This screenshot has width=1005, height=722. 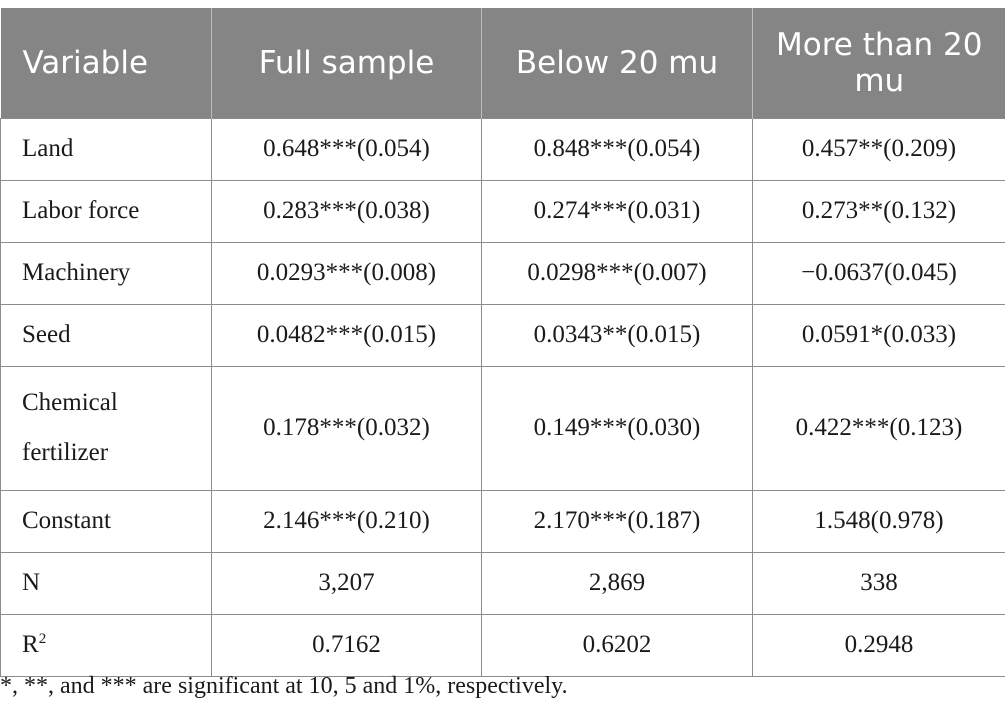 What do you see at coordinates (346, 645) in the screenshot?
I see `cell-full-sample: 0.7162` at bounding box center [346, 645].